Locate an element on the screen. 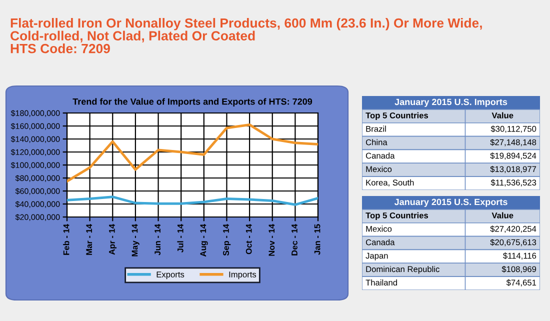  legend-label: Exports is located at coordinates (170, 276).